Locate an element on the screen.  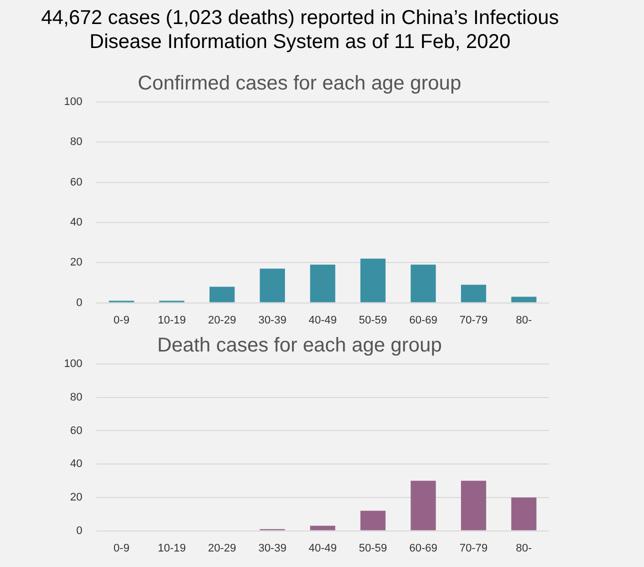
chart-subtitle: Confirmed cases for each age group is located at coordinates (300, 83).